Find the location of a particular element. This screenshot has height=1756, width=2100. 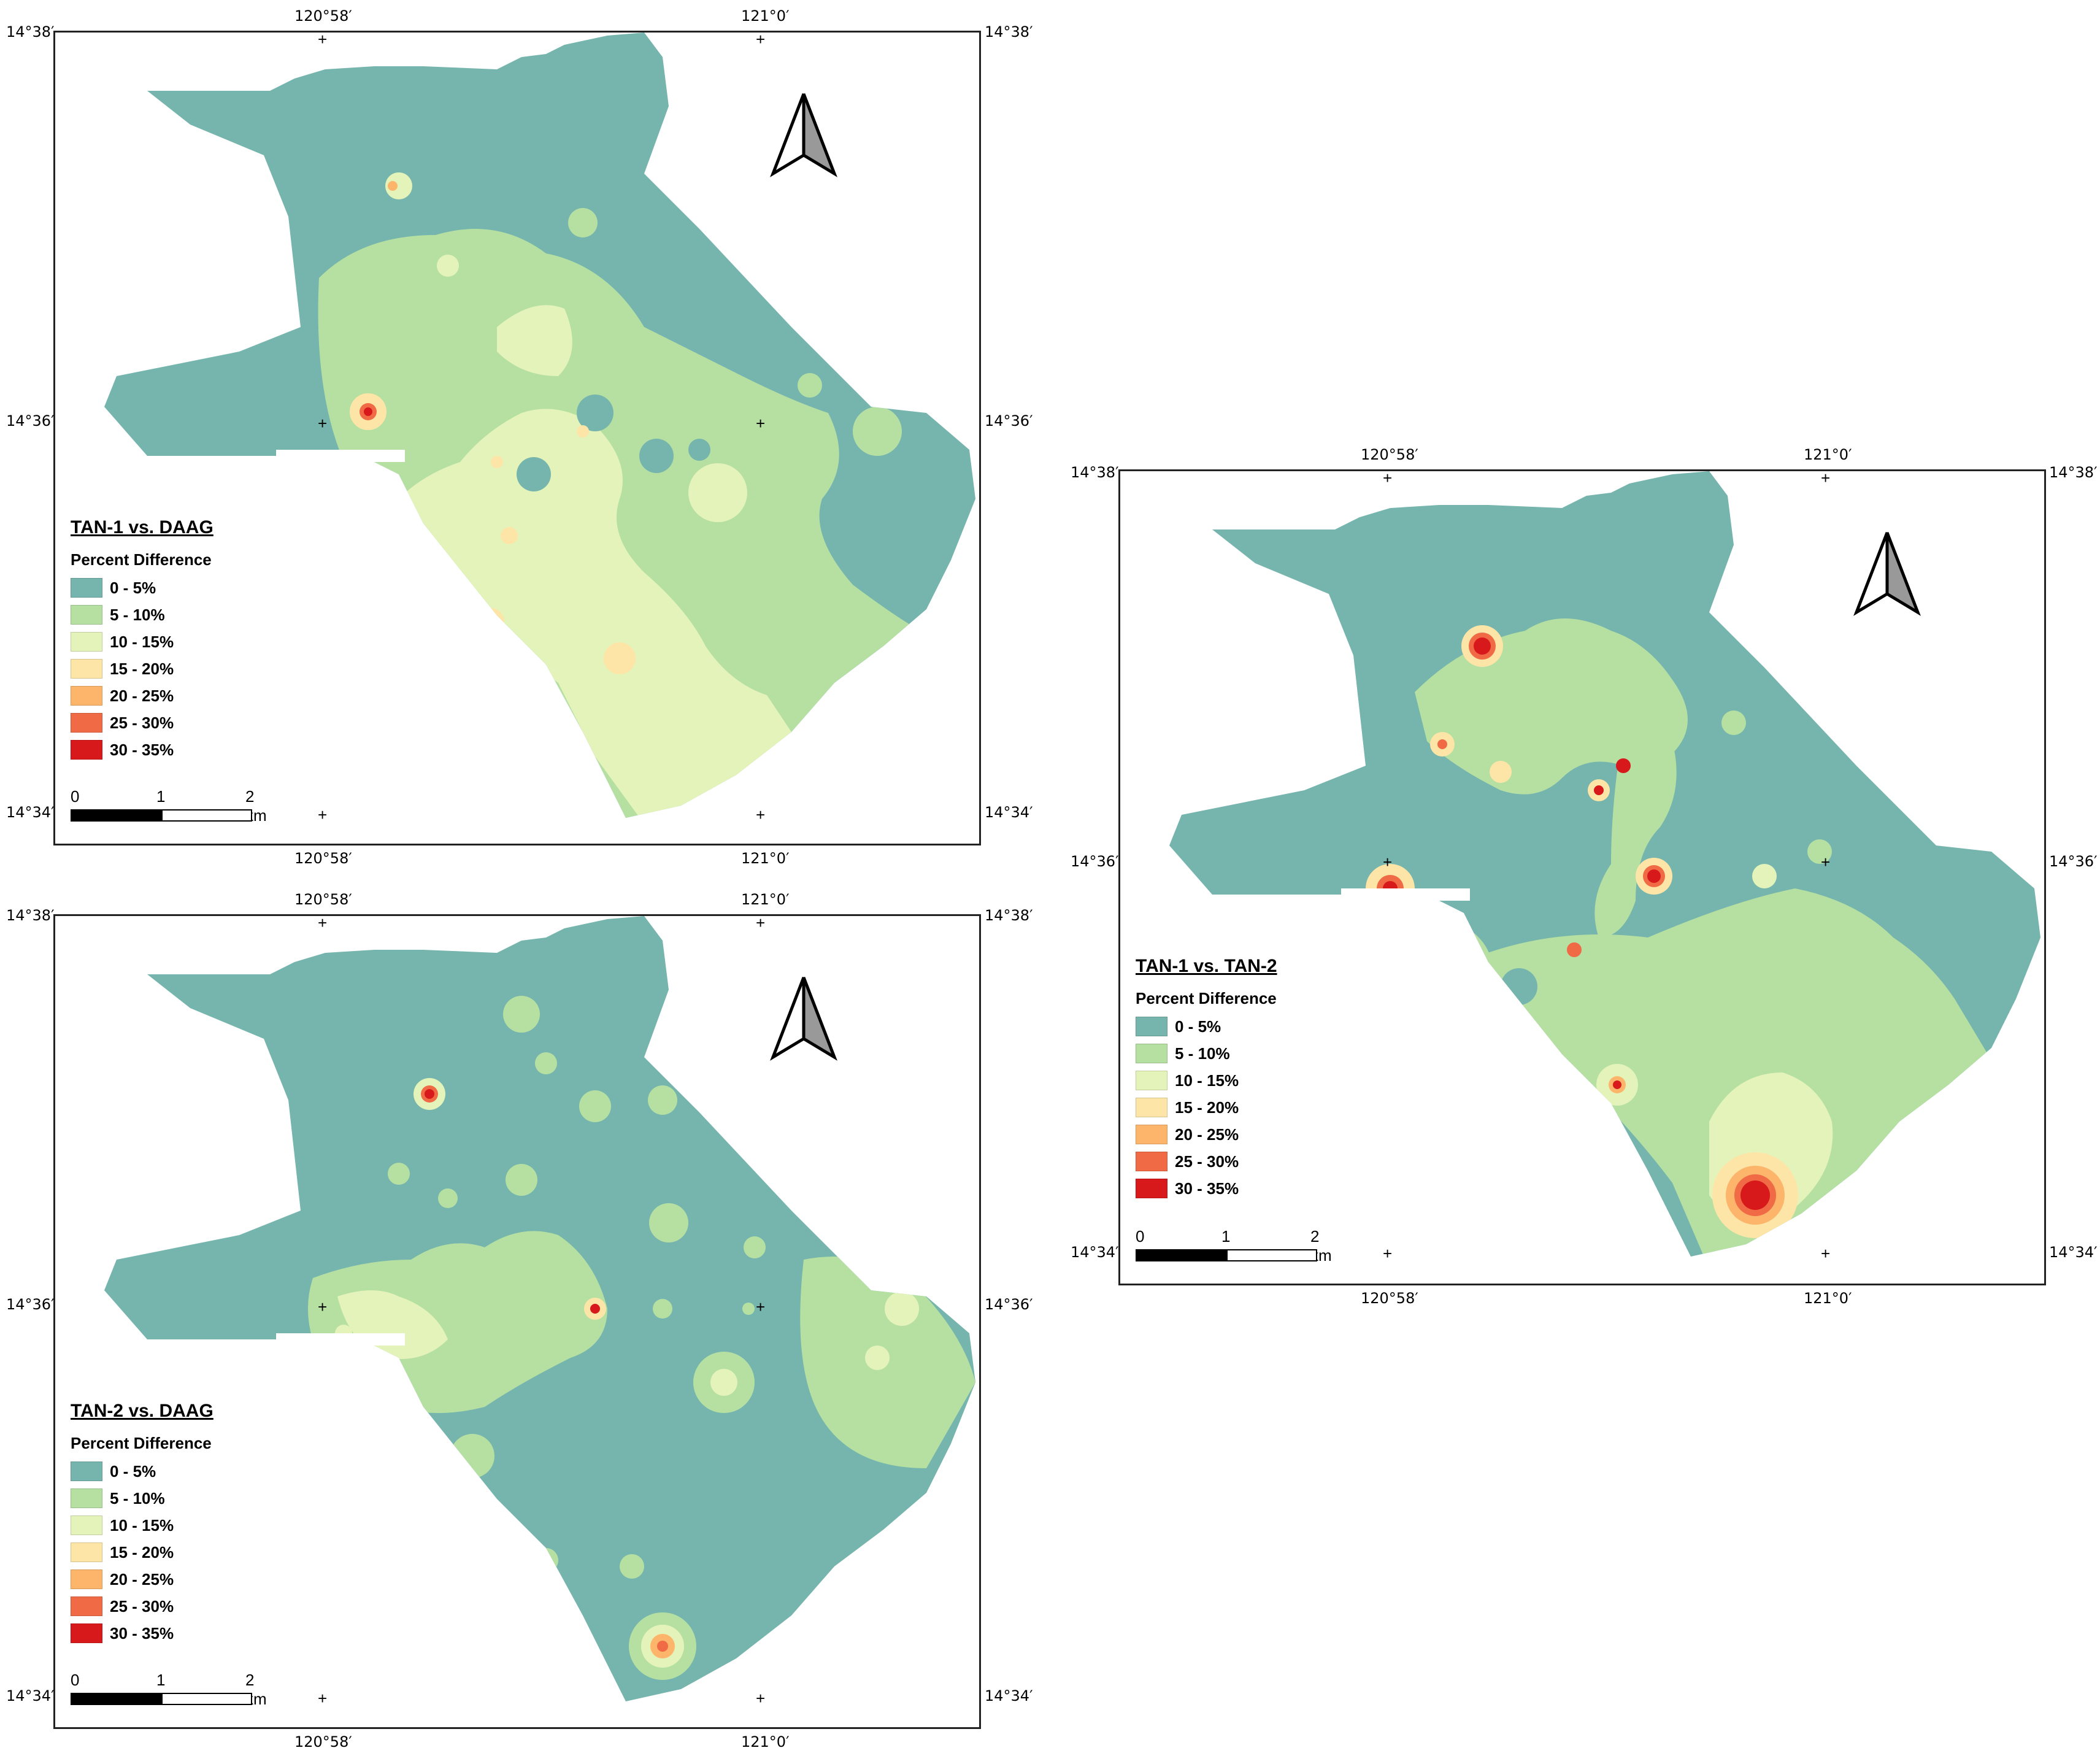

panel-title: TAN-1 vs. DAAG is located at coordinates (142, 527).